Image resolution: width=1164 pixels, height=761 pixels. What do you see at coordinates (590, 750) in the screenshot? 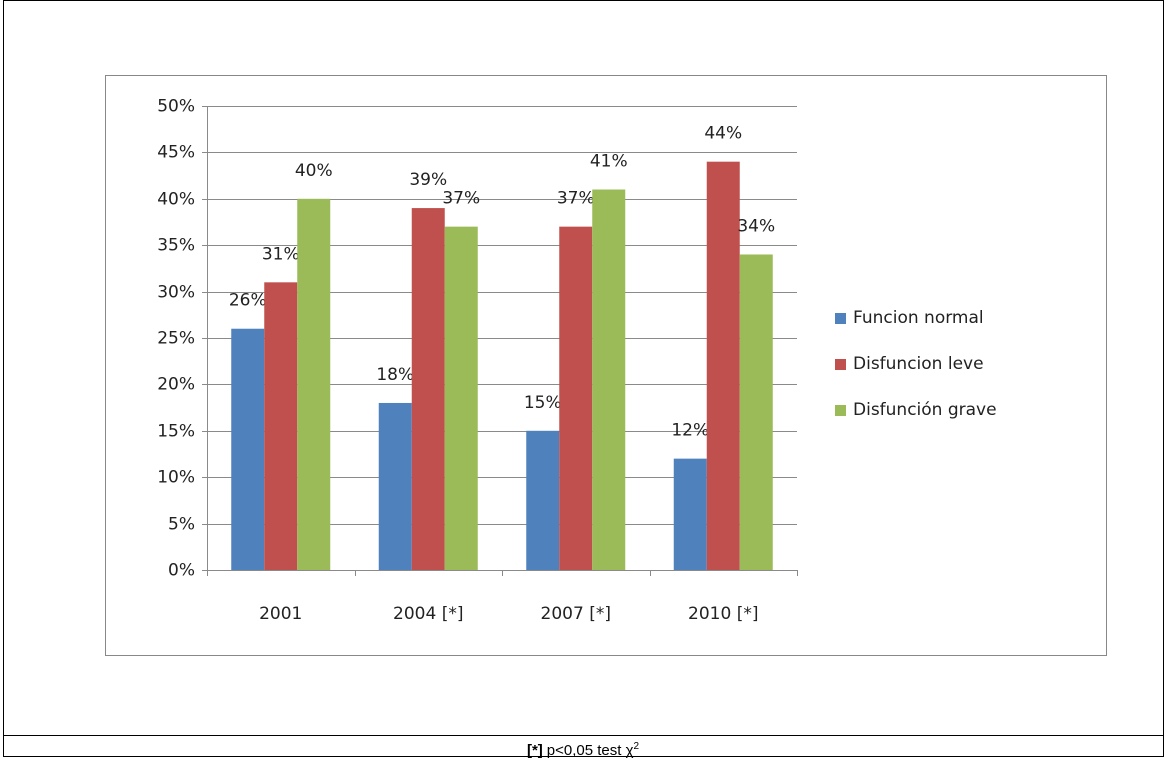
I see `footnote-text: p<0,05 test χ` at bounding box center [590, 750].